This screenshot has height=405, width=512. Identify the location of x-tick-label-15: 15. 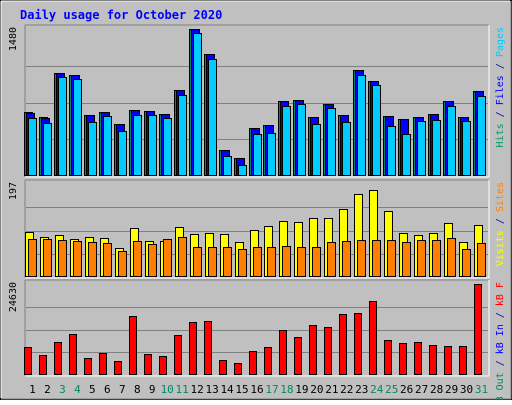
(241, 389).